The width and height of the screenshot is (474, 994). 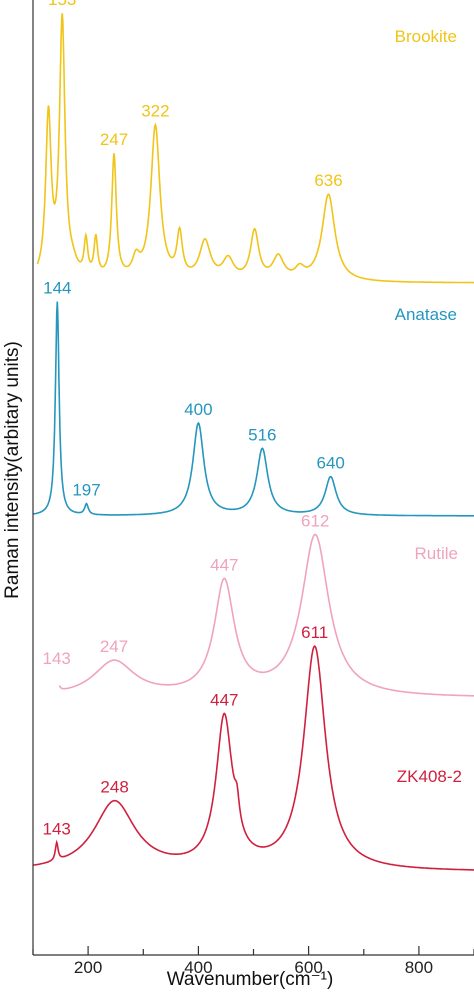 What do you see at coordinates (198, 967) in the screenshot?
I see `x-tick-label-400: 400` at bounding box center [198, 967].